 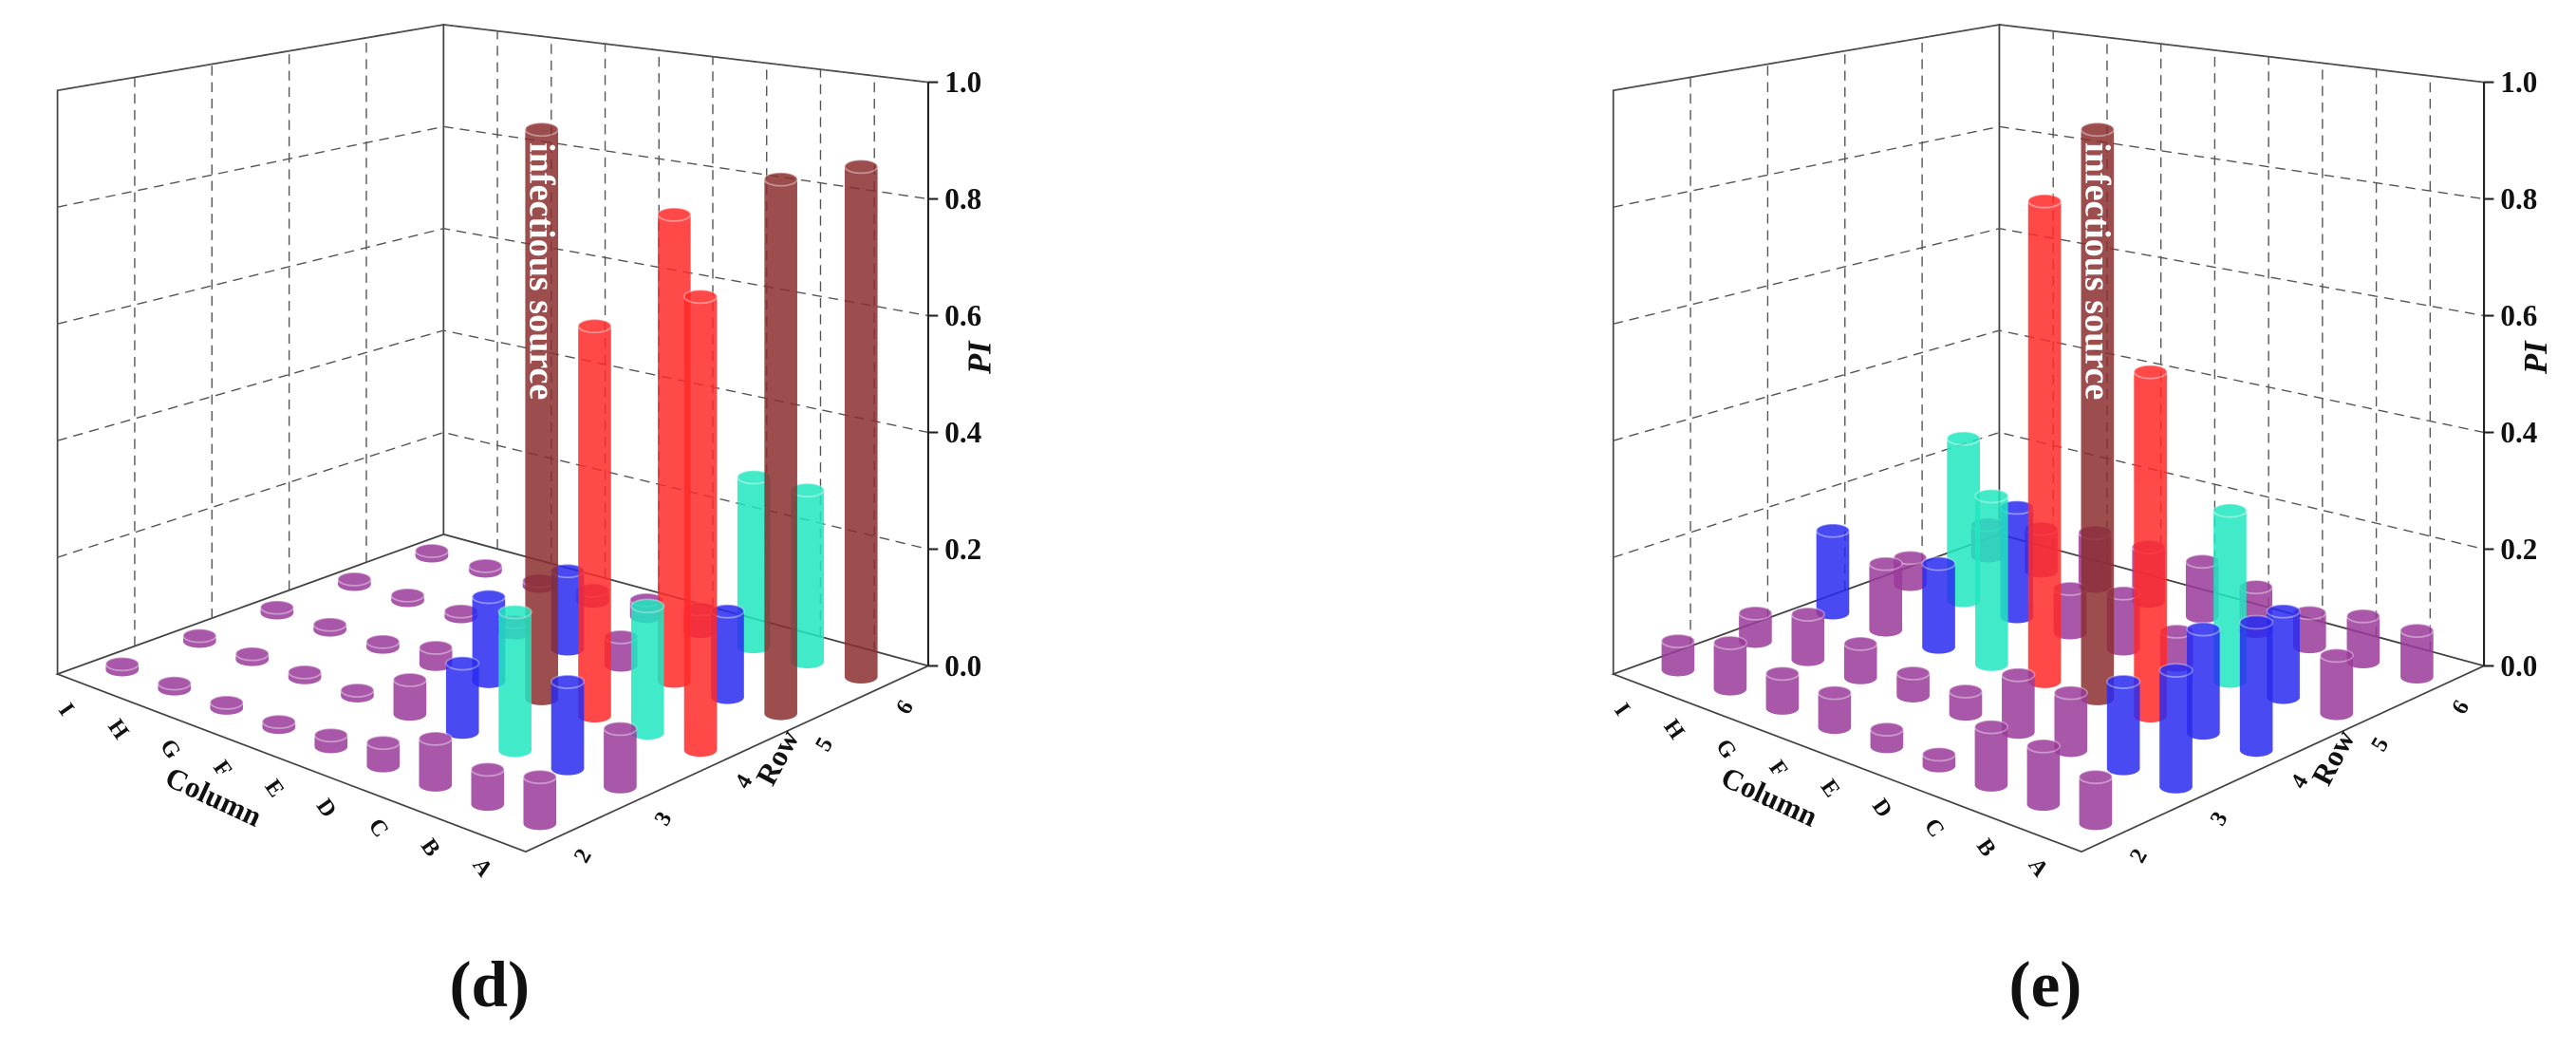 What do you see at coordinates (981, 357) in the screenshot?
I see `z-axis-title: PI` at bounding box center [981, 357].